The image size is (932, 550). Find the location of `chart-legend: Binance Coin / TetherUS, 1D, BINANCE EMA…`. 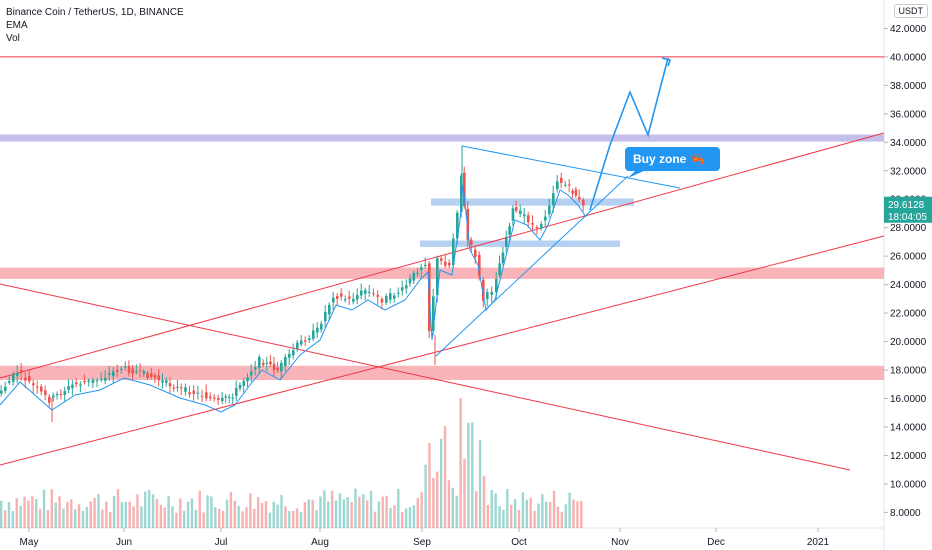

chart-legend: Binance Coin / TetherUS, 1D, BINANCE EMA… is located at coordinates (95, 25).